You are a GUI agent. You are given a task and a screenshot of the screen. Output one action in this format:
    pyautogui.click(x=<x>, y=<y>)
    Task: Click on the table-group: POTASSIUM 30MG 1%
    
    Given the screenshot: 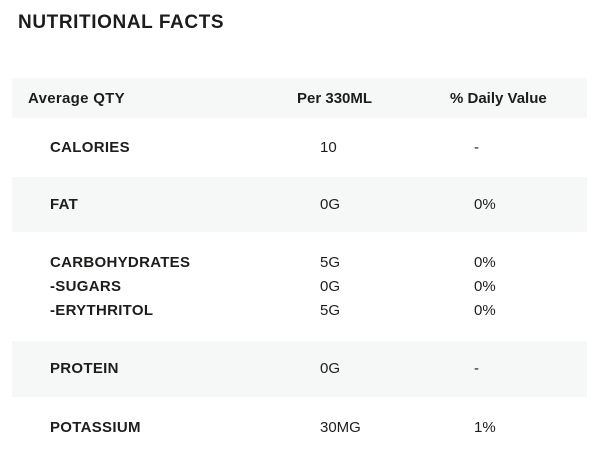 What is the action you would take?
    pyautogui.click(x=299, y=427)
    